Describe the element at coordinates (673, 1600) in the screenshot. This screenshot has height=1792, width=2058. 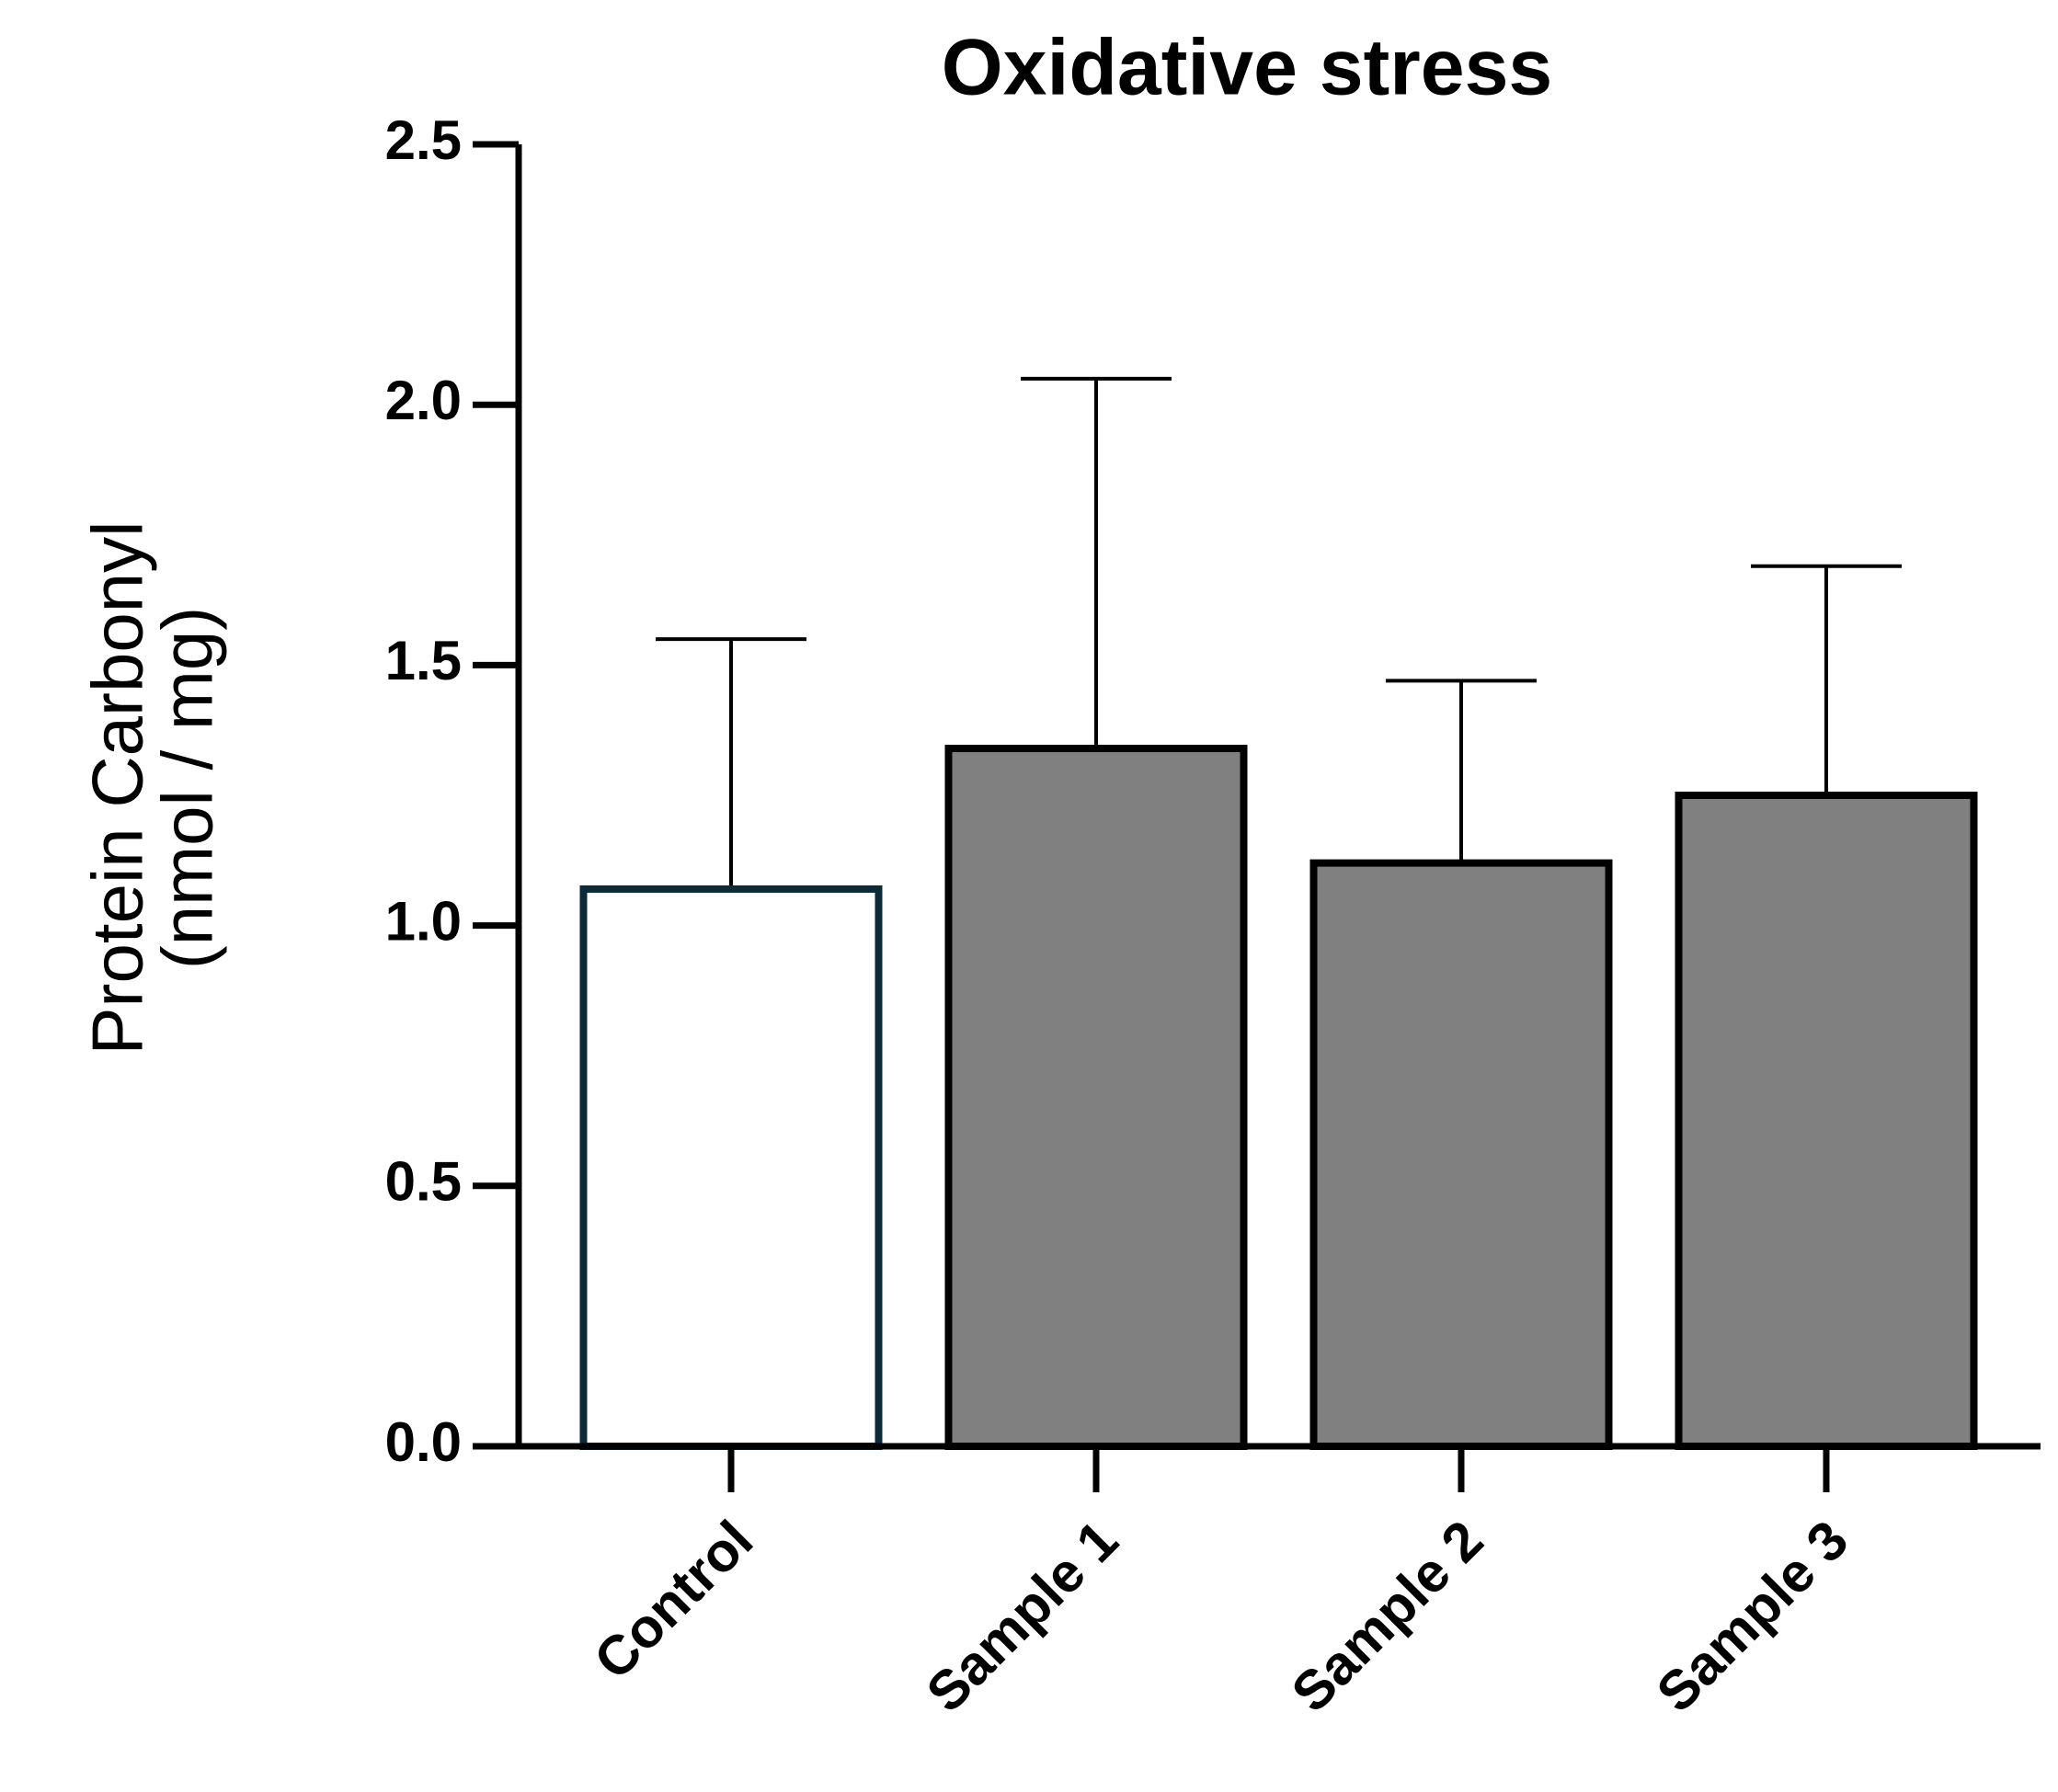
I see `x-tick-label: Control` at that location.